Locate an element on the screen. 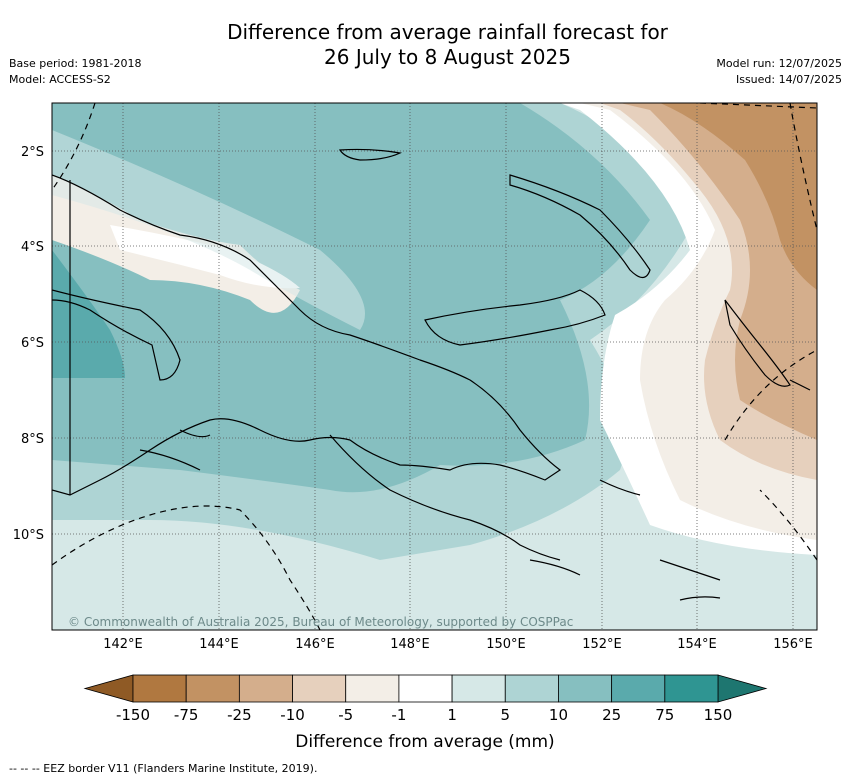  title-line-2: 26 July to 8 August 2025 is located at coordinates (447, 57).